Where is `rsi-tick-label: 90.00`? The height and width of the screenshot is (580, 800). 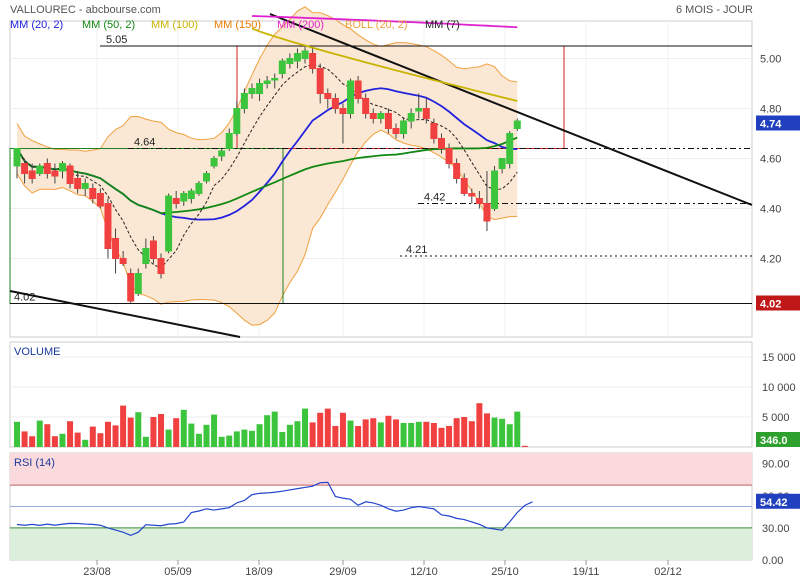
rsi-tick-label: 90.00 is located at coordinates (776, 465).